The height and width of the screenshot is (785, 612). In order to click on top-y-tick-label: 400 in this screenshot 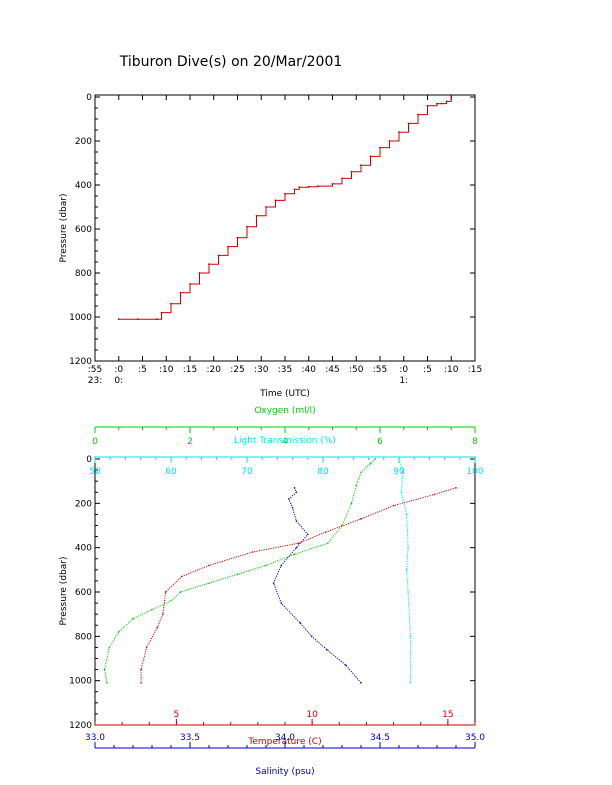, I will do `click(83, 186)`.